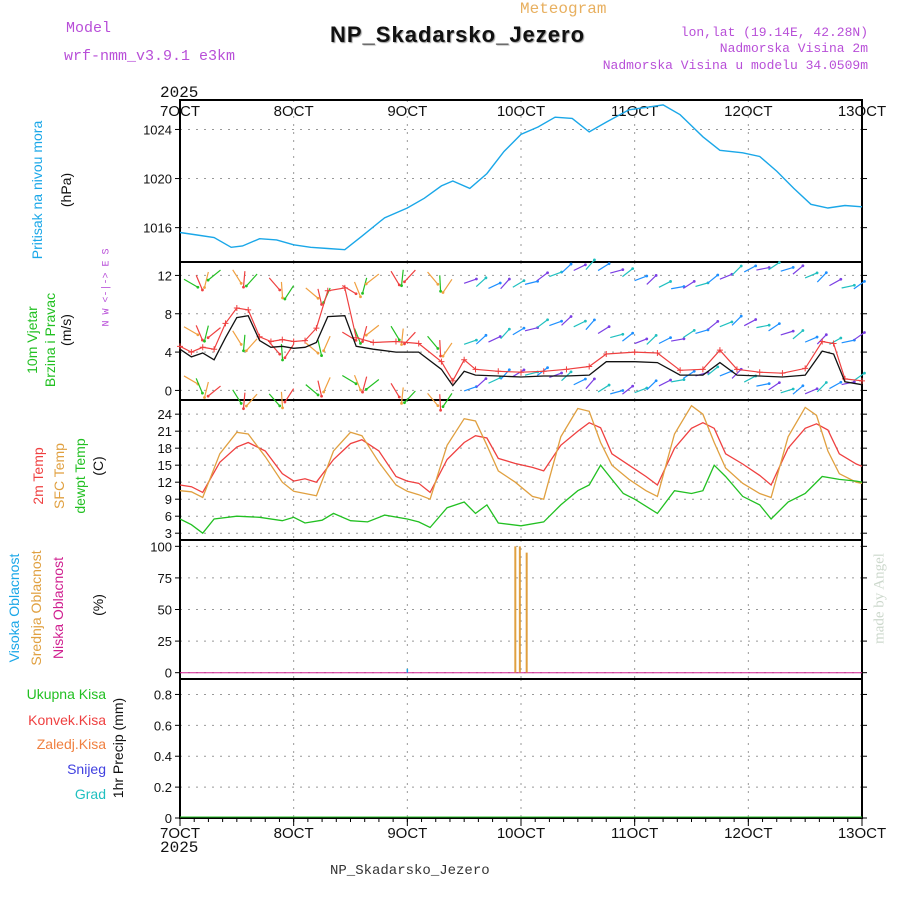 This screenshot has height=900, width=900. What do you see at coordinates (294, 111) in the screenshot?
I see `x-label-top: 8OCT` at bounding box center [294, 111].